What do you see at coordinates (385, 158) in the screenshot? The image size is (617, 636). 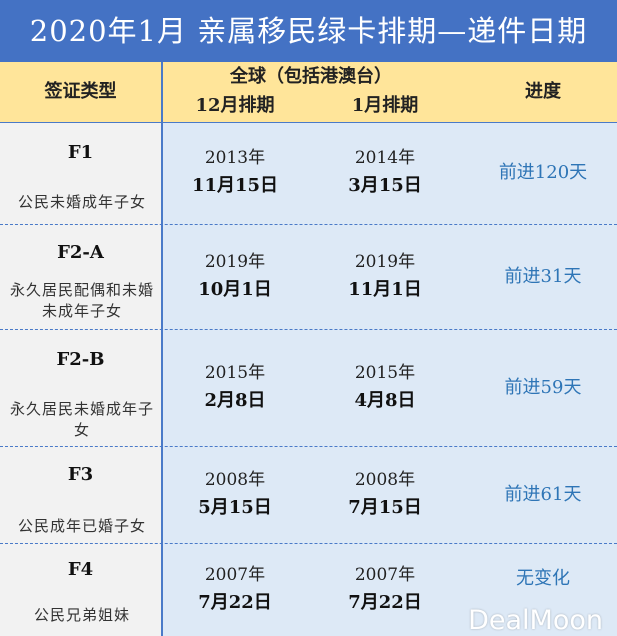 I see `curr-year: 2014年` at bounding box center [385, 158].